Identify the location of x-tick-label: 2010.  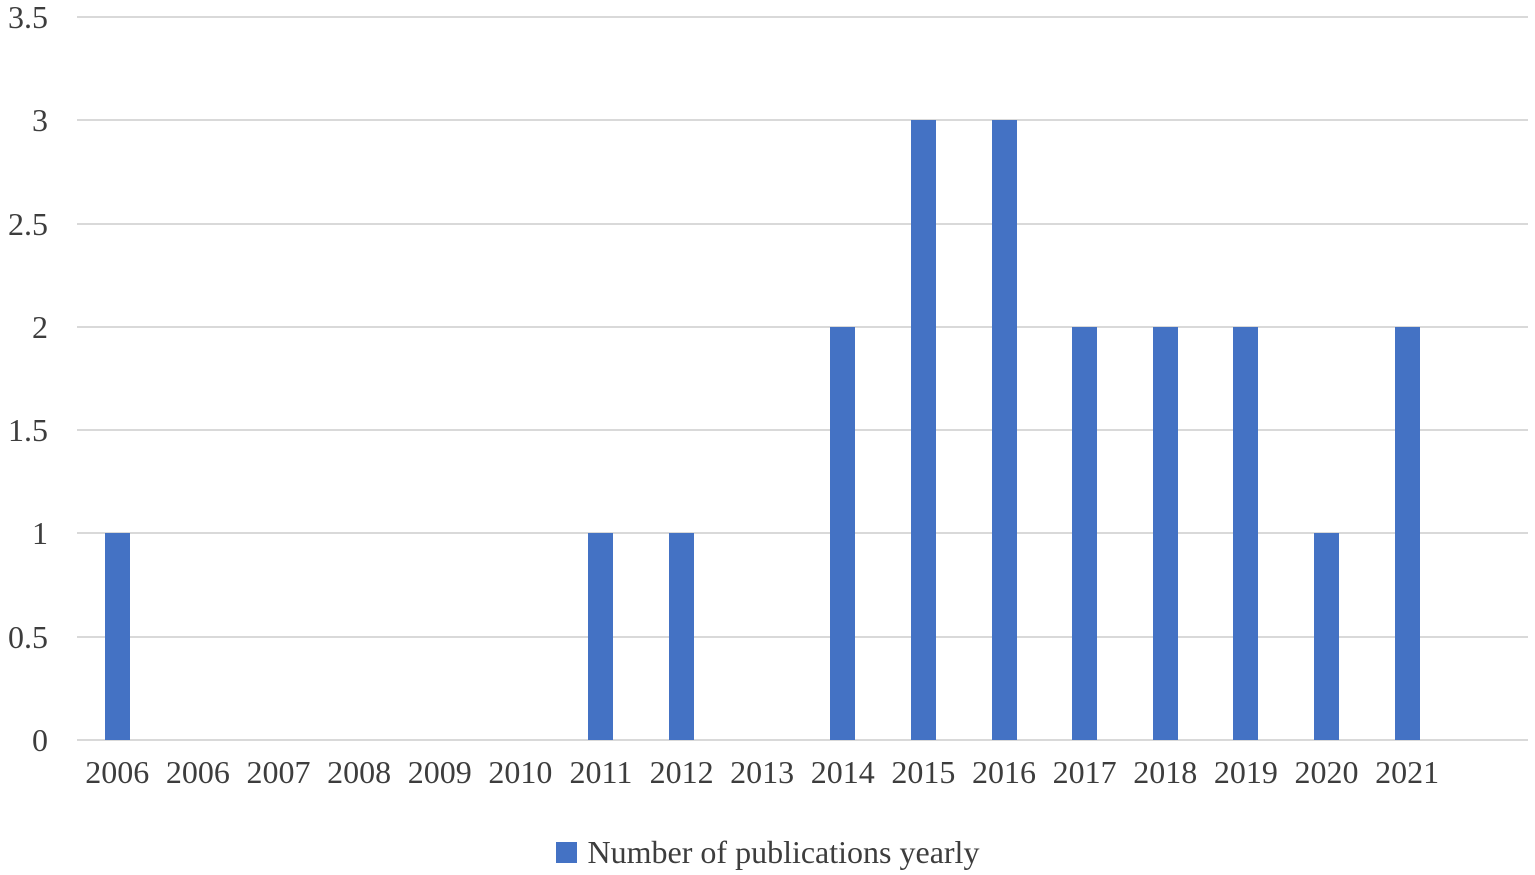
(520, 772).